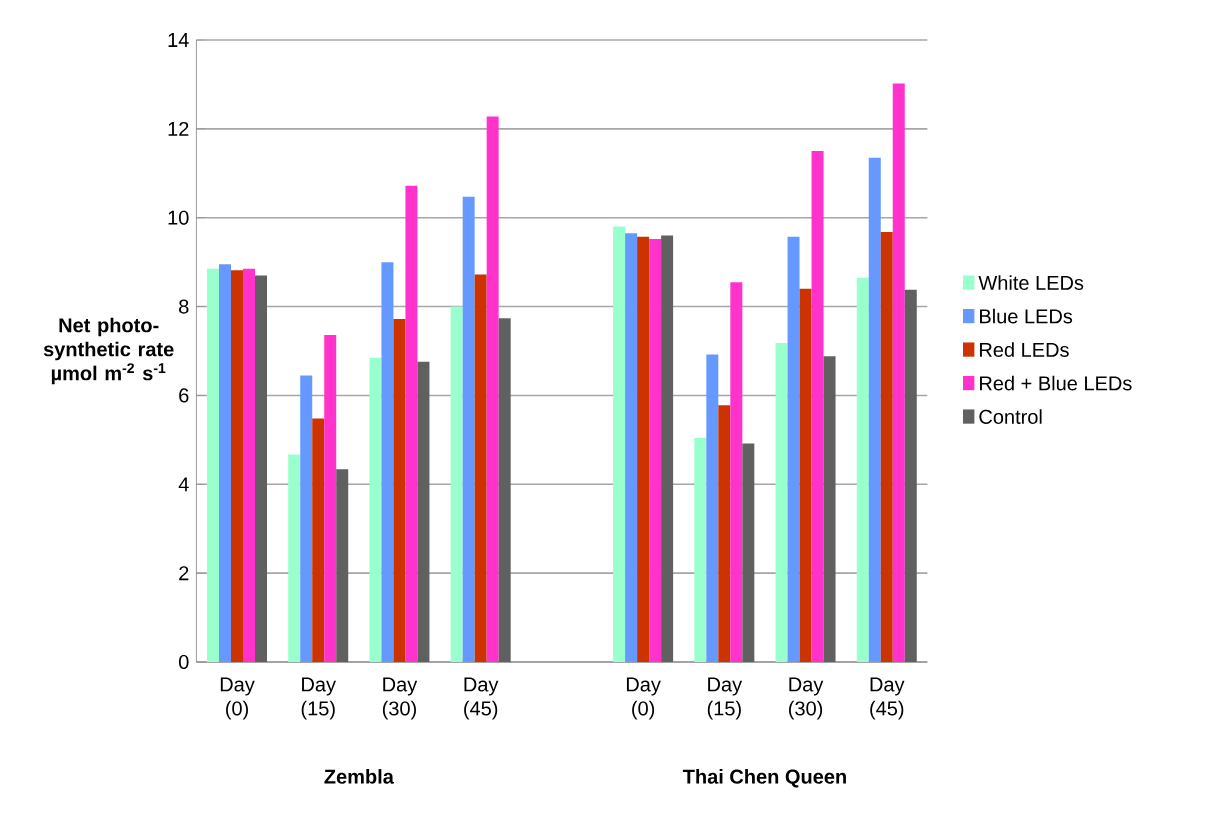  I want to click on text: Zembla, so click(359, 776).